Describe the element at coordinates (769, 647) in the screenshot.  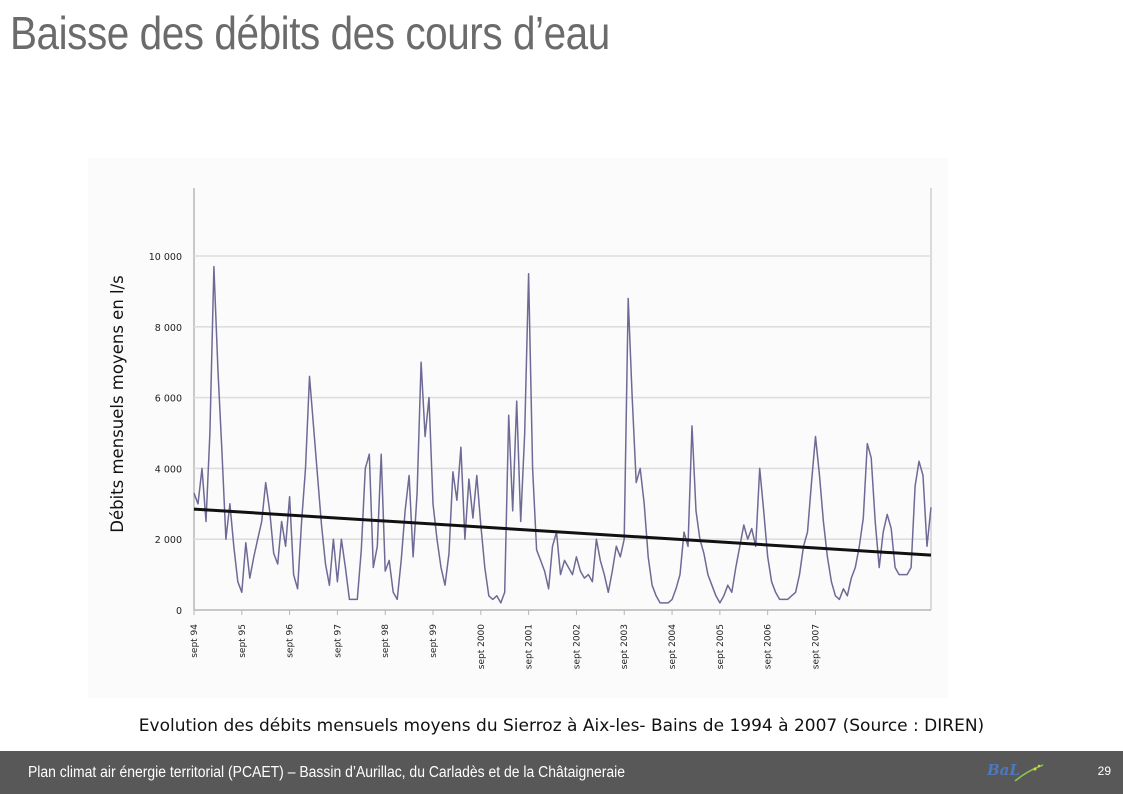
I see `x-tick-label: sept 2006` at that location.